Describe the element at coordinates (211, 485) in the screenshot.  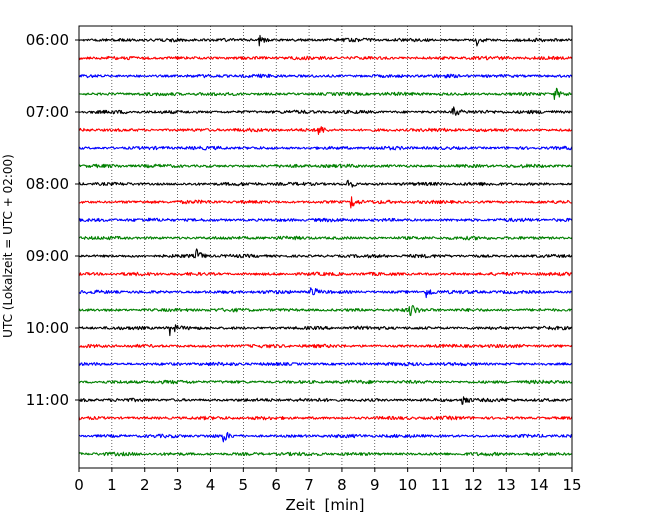
I see `x-tick-label: 4` at that location.